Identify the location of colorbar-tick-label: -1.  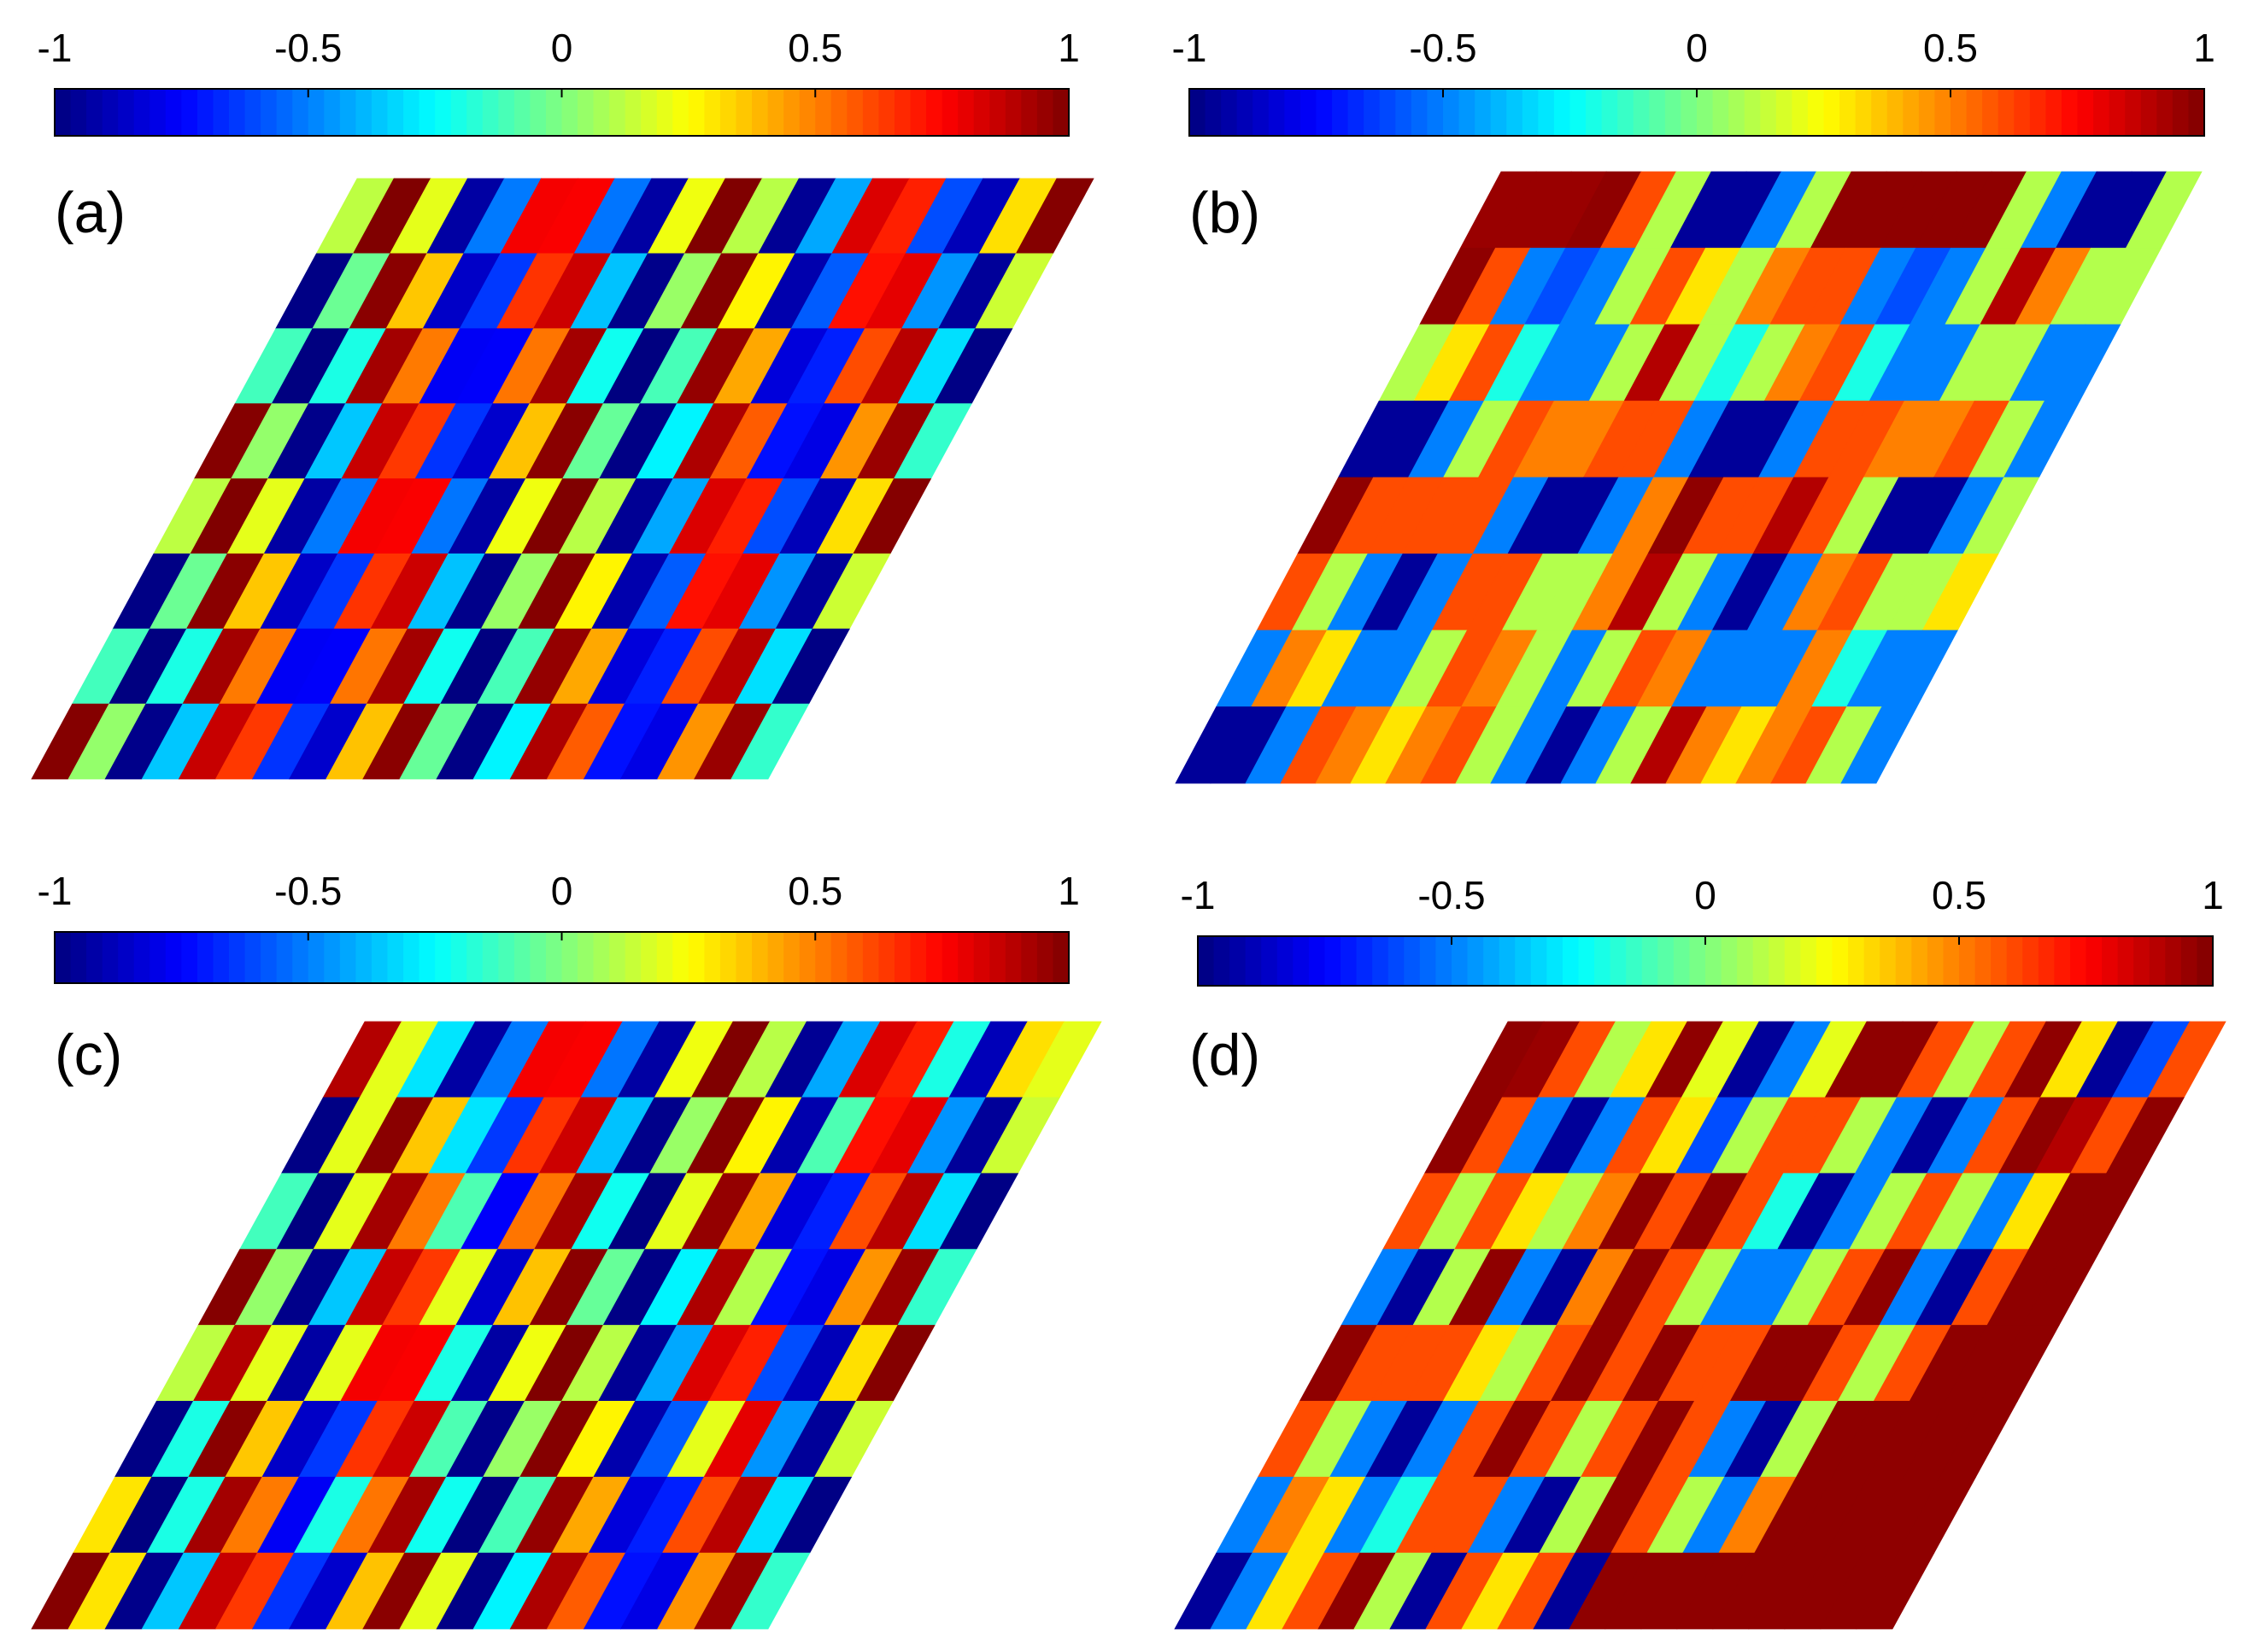
(55, 891).